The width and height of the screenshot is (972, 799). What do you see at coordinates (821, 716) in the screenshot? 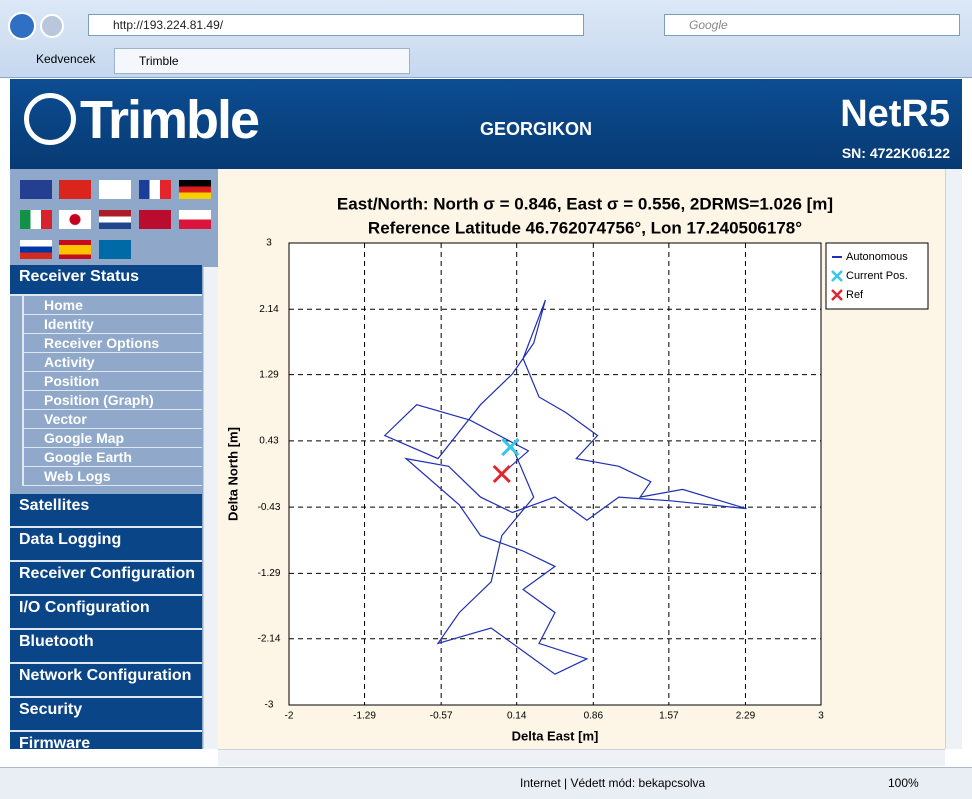
I see `x-tick-label: 3` at bounding box center [821, 716].